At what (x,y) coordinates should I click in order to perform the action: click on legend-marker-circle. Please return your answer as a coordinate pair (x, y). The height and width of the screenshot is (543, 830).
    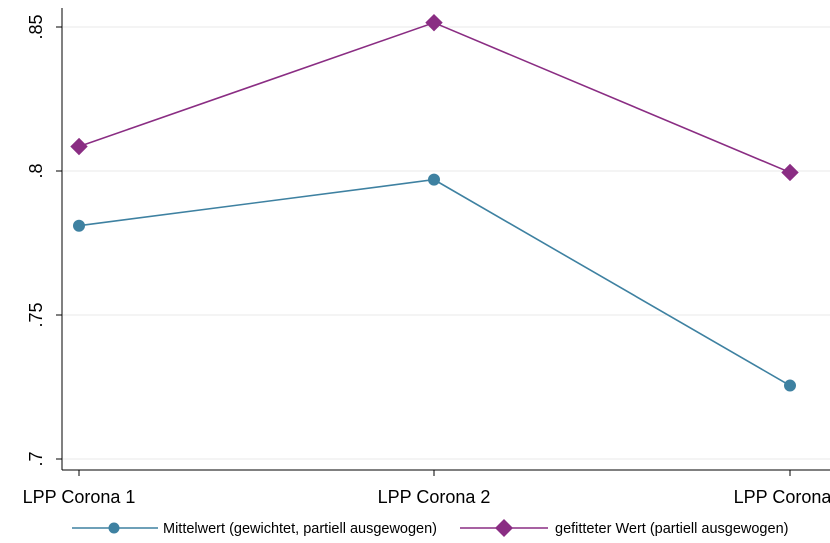
    Looking at the image, I should click on (114, 528).